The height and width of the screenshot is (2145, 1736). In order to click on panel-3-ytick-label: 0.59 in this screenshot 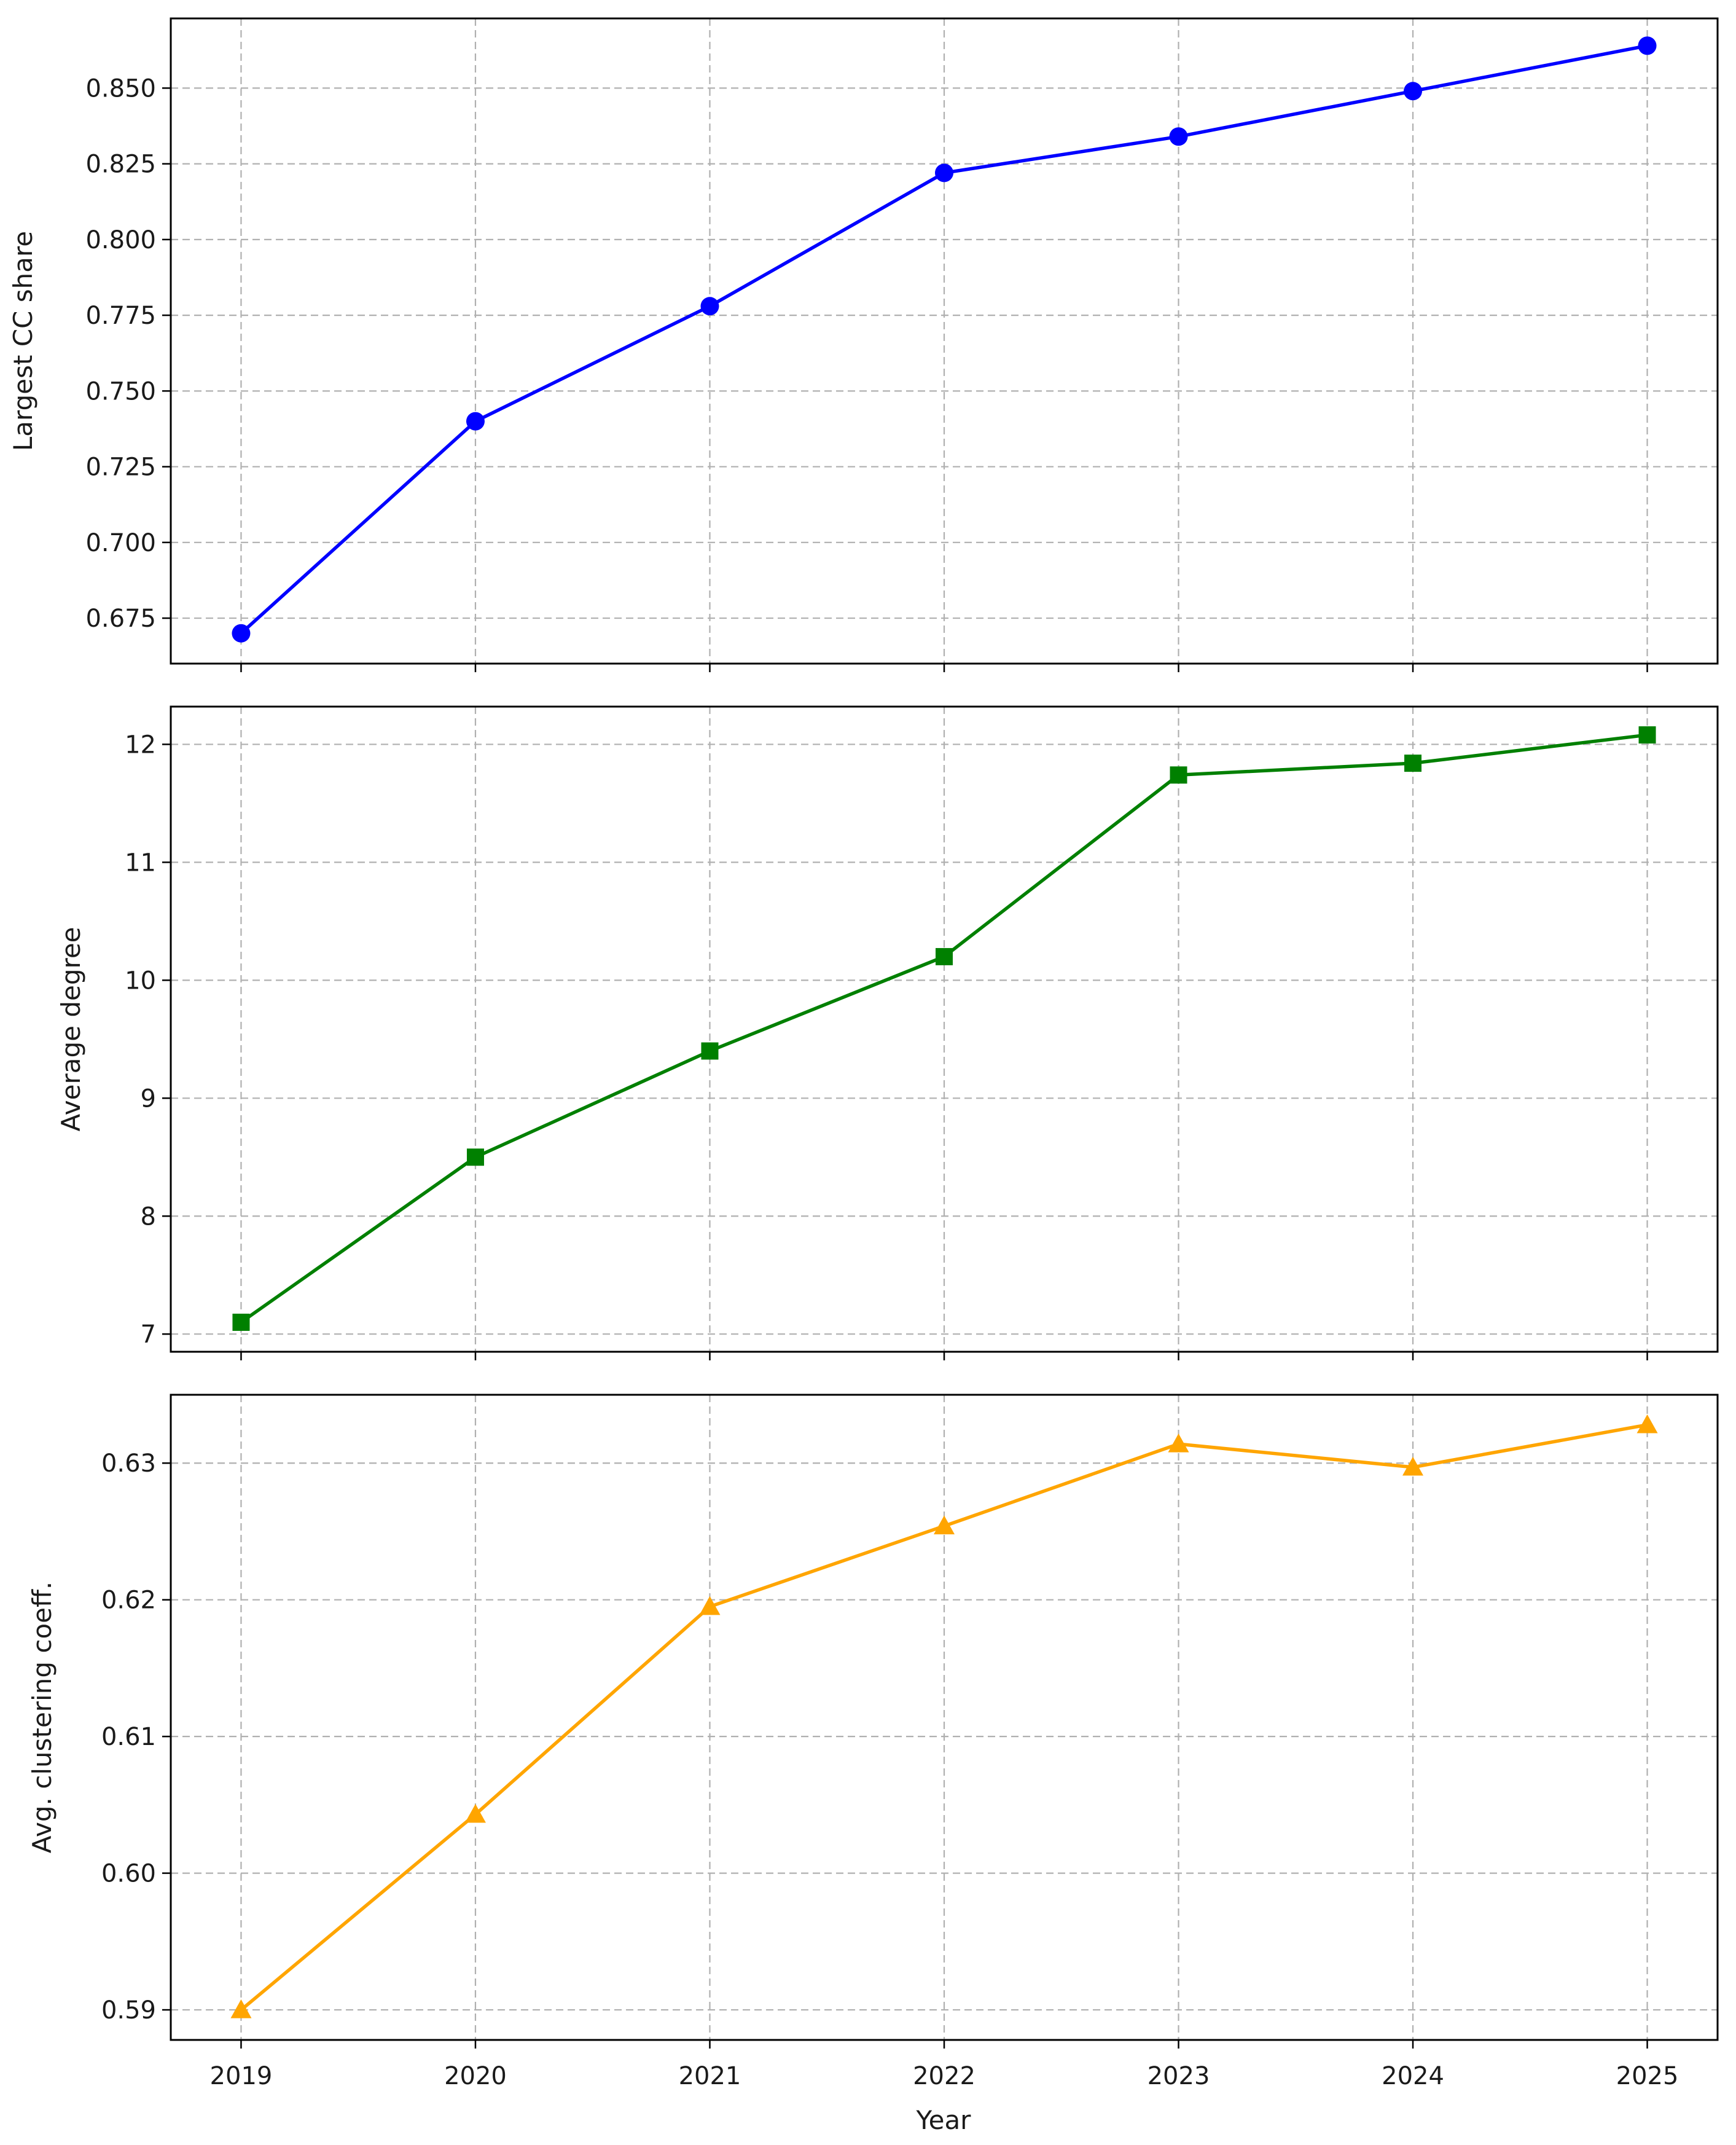, I will do `click(128, 2010)`.